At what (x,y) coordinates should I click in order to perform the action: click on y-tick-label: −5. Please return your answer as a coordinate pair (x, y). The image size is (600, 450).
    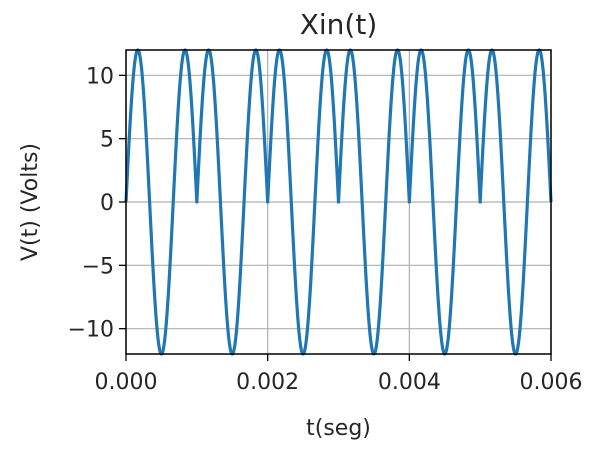
    Looking at the image, I should click on (98, 266).